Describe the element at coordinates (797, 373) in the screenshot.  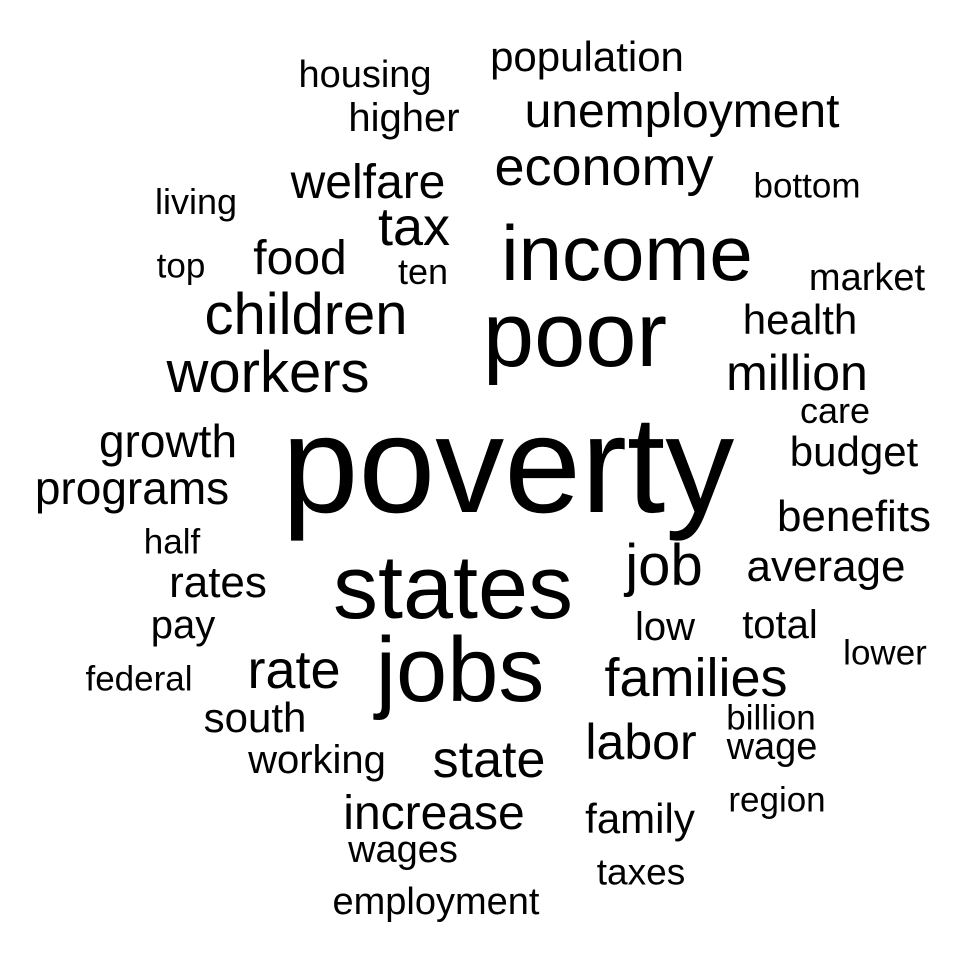
I see `word-million: million` at that location.